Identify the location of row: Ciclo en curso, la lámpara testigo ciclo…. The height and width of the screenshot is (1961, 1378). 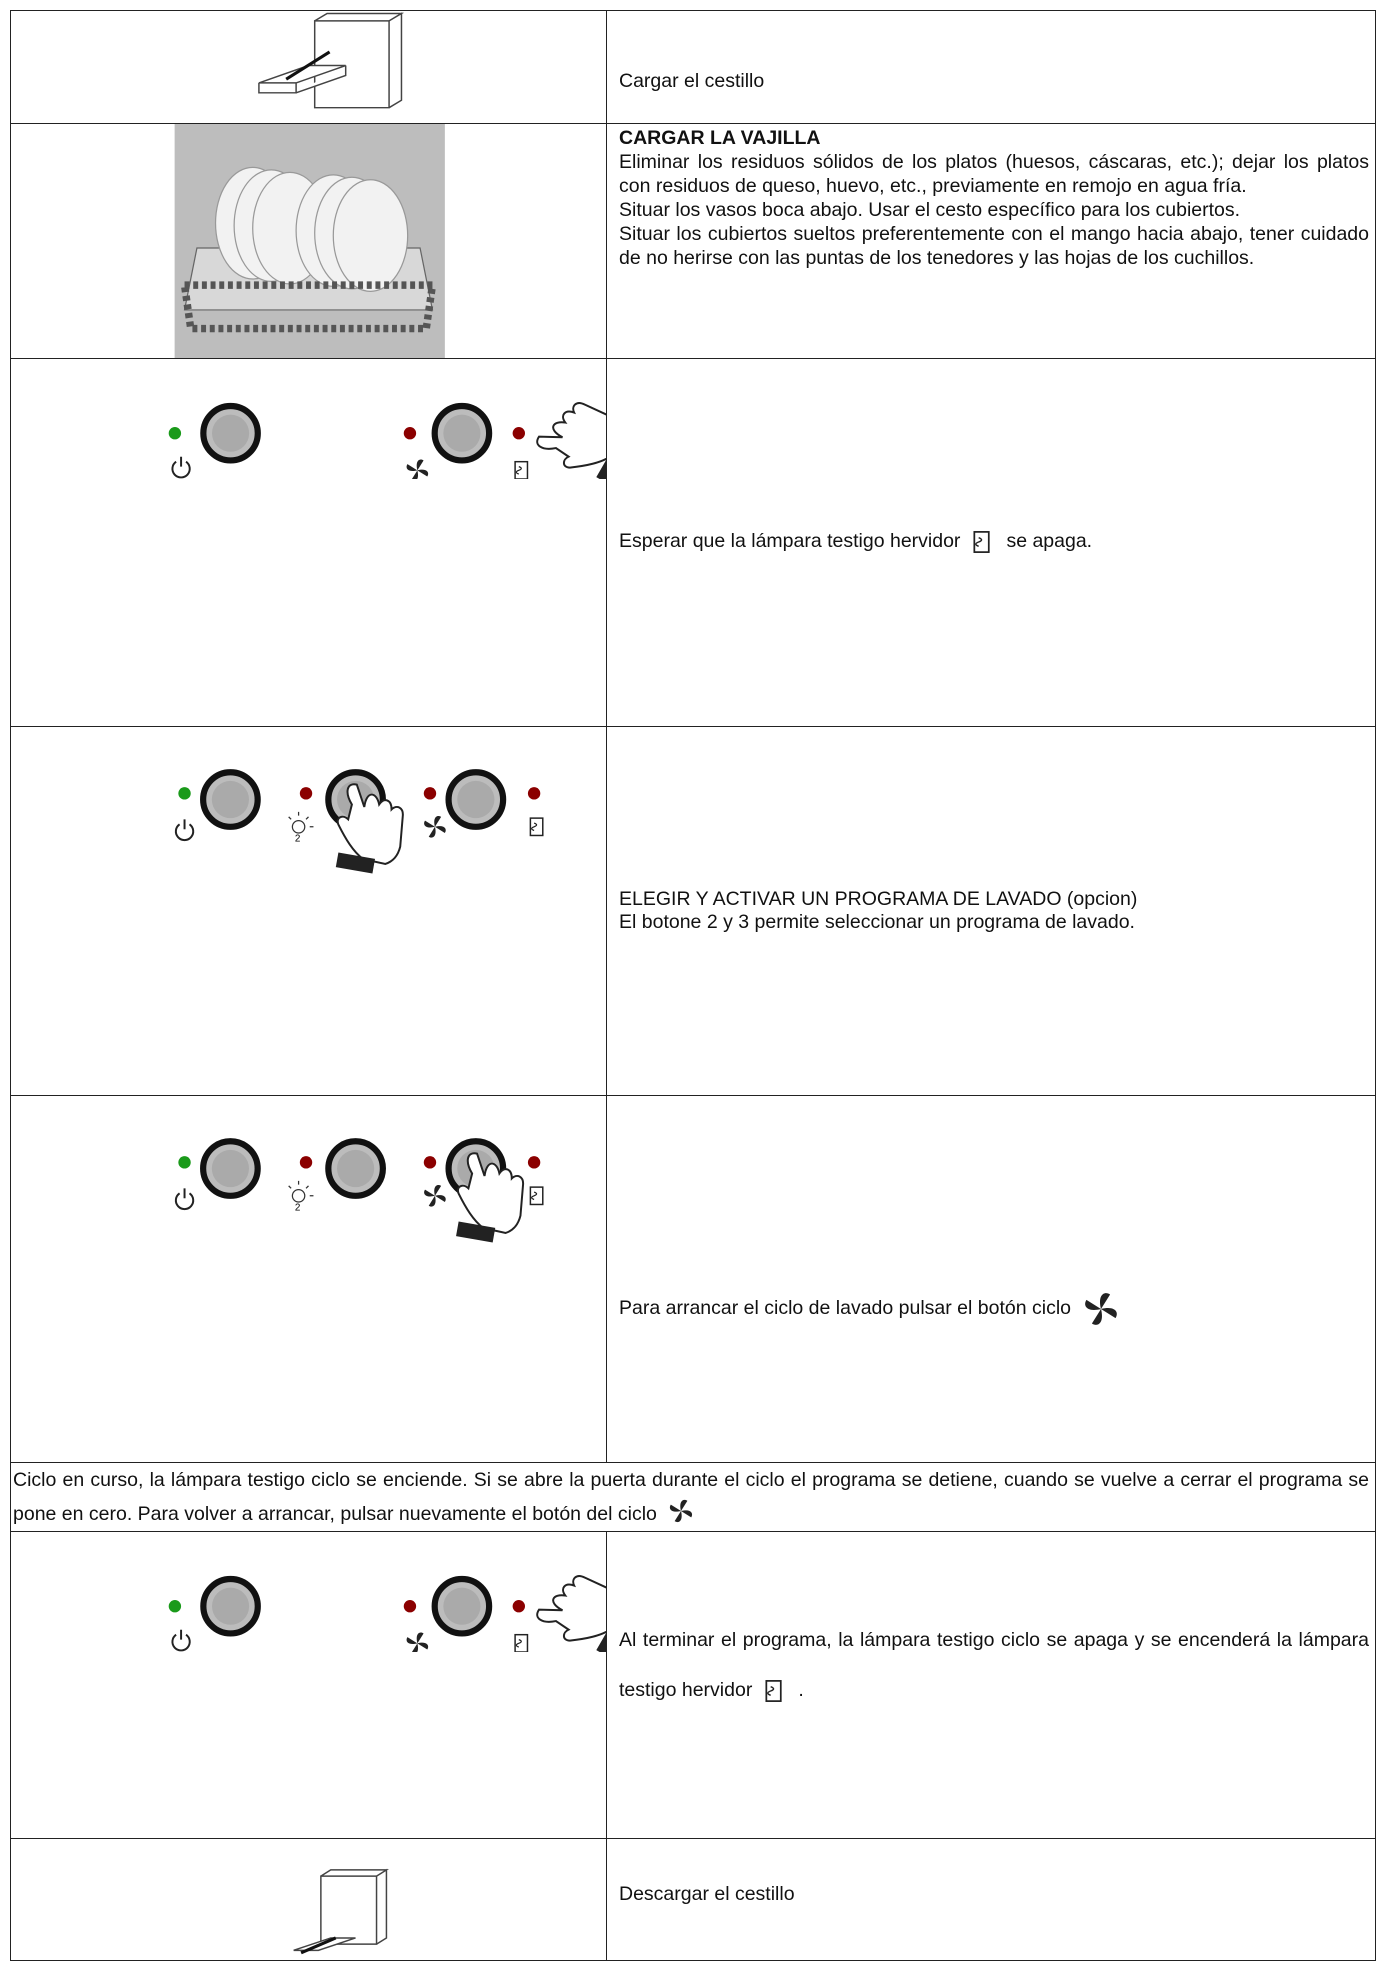
(693, 1496).